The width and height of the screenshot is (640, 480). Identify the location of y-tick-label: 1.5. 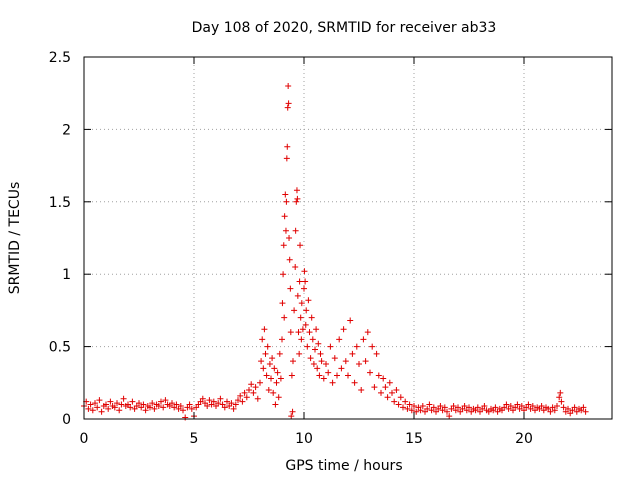
(60, 203).